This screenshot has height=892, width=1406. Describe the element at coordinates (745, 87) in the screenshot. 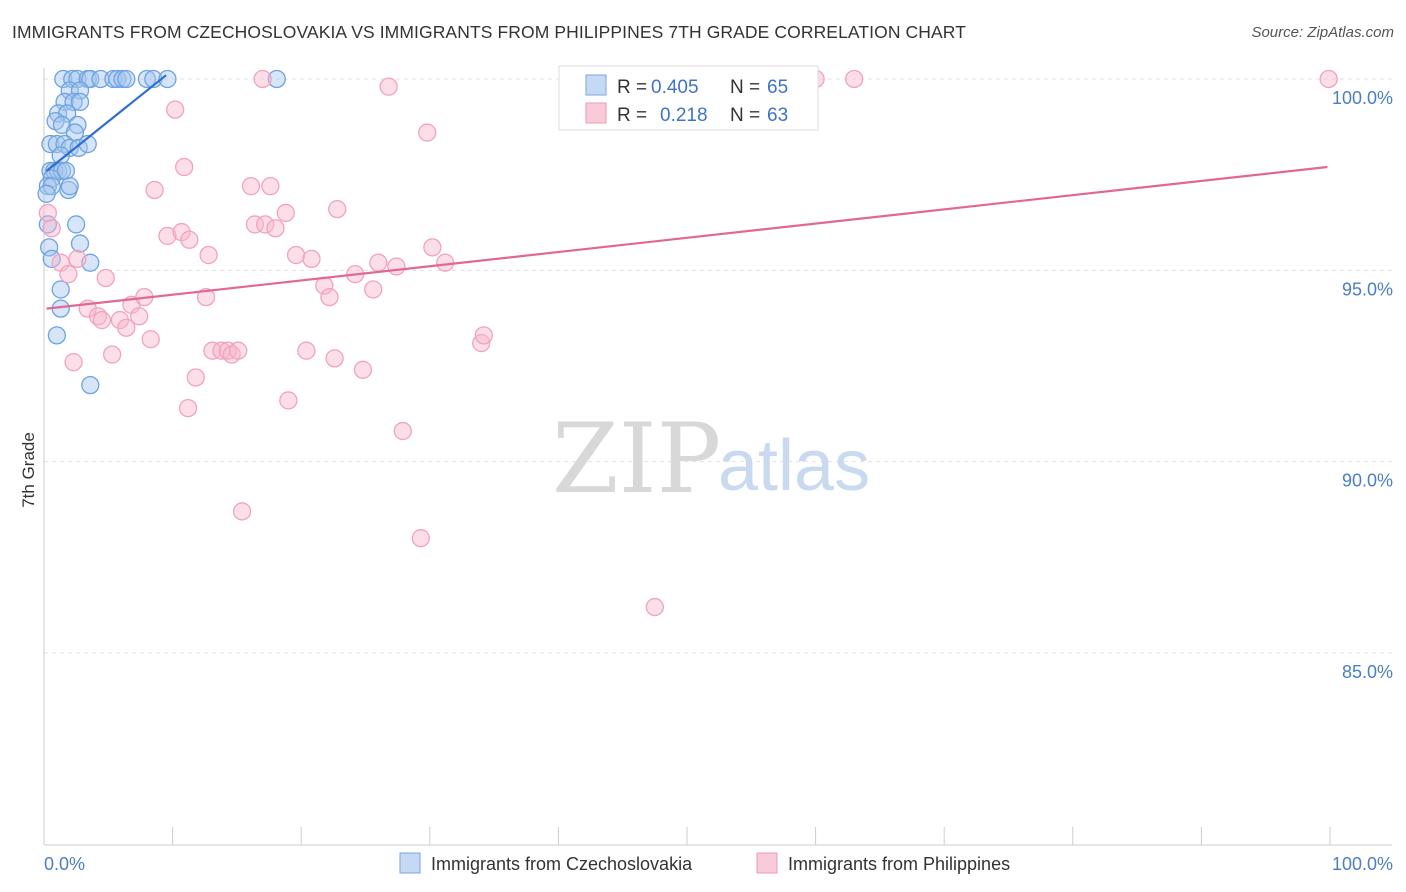

I see `legend-n-label-1: N =` at that location.